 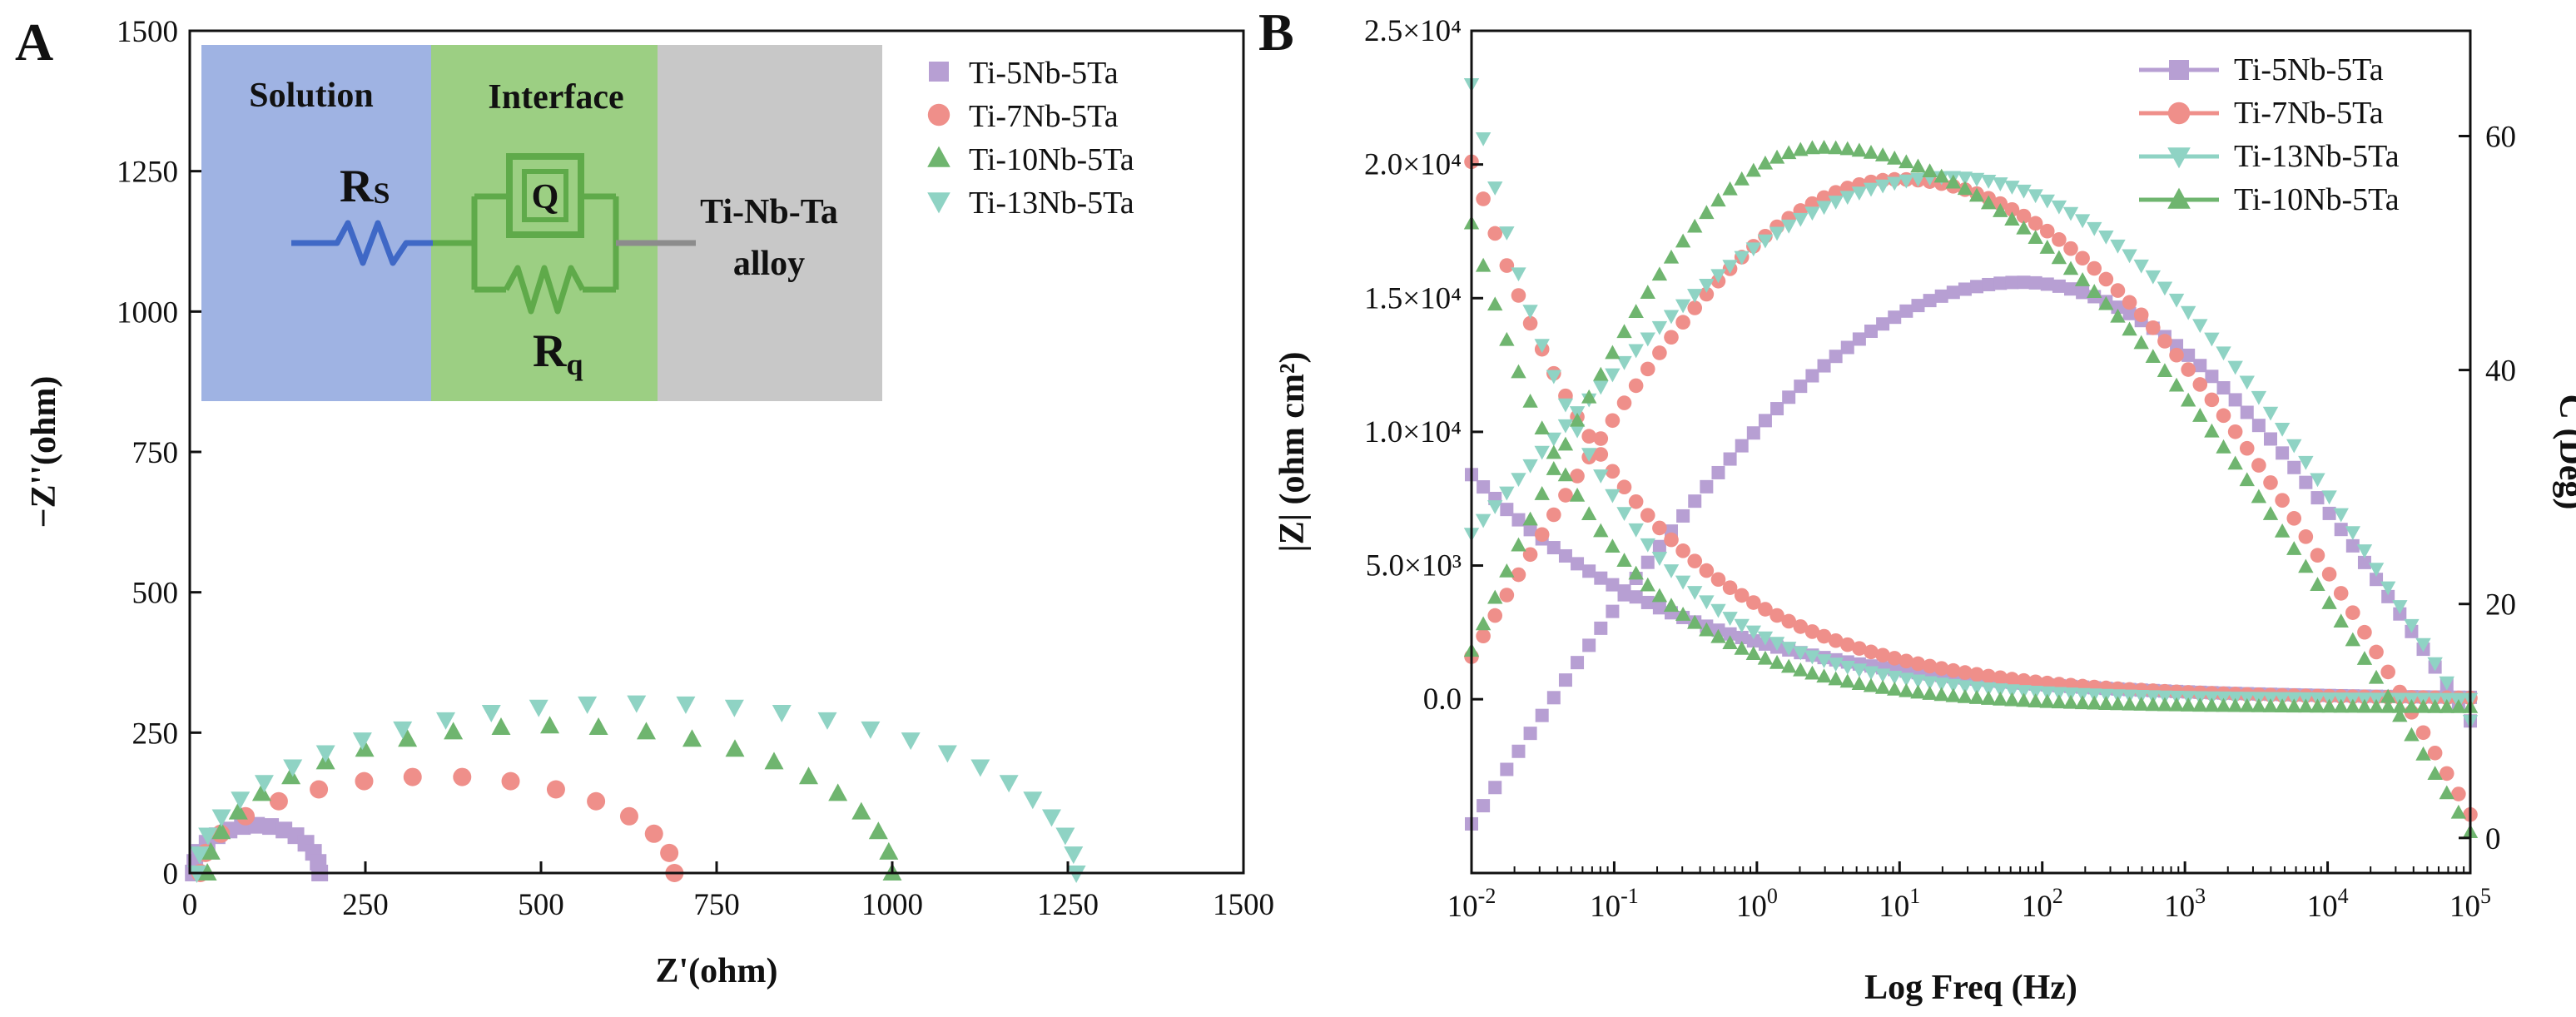 What do you see at coordinates (545, 197) in the screenshot?
I see `q-element-label: Q` at bounding box center [545, 197].